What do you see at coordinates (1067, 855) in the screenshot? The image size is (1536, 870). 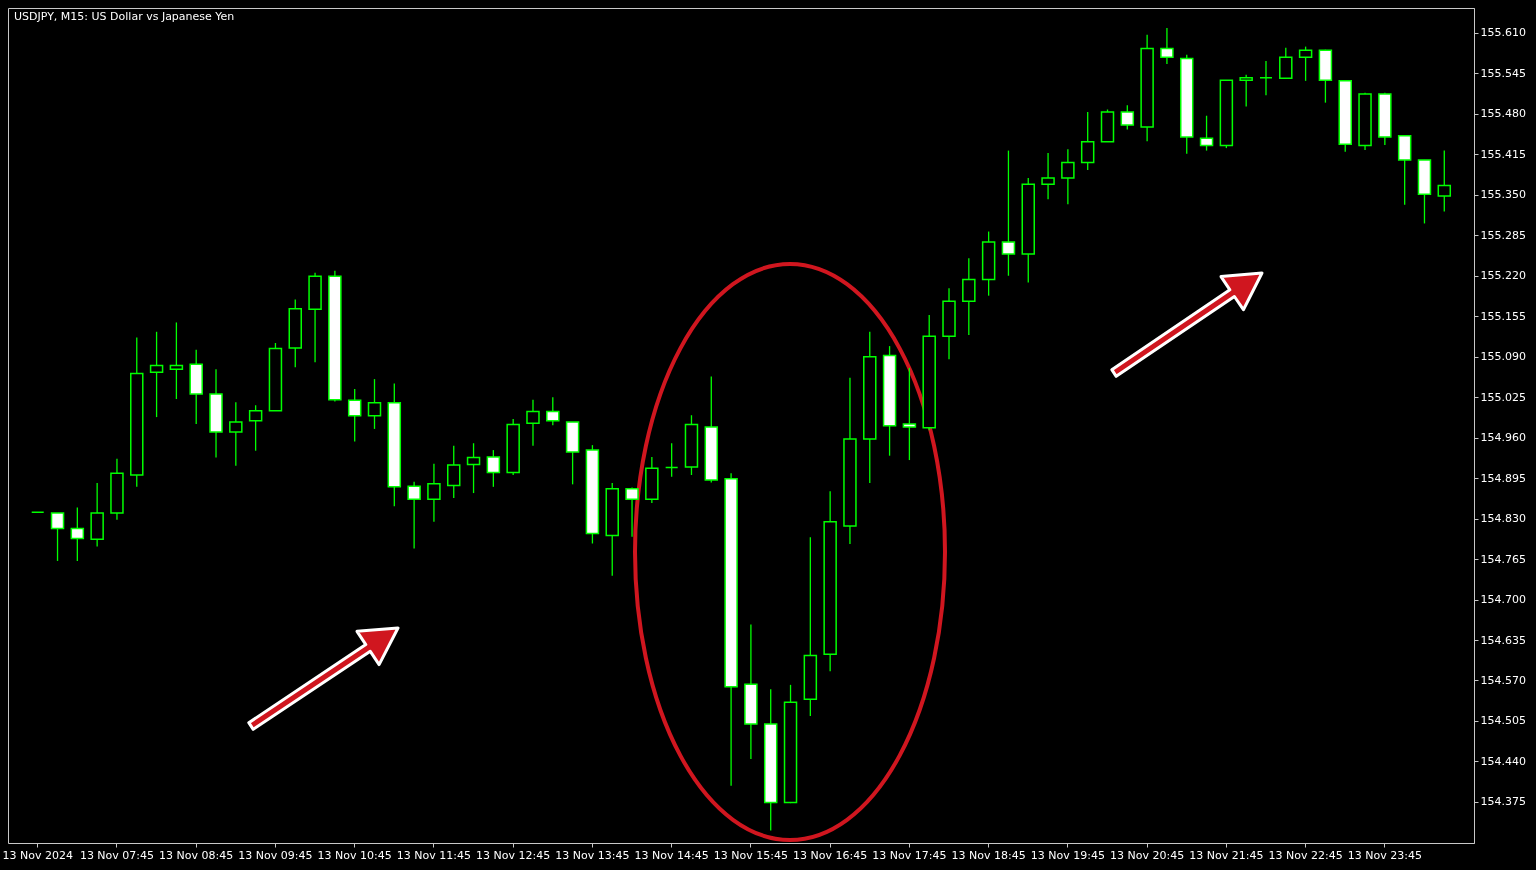 I see `x-tick-label: 13 Nov 19:45` at bounding box center [1067, 855].